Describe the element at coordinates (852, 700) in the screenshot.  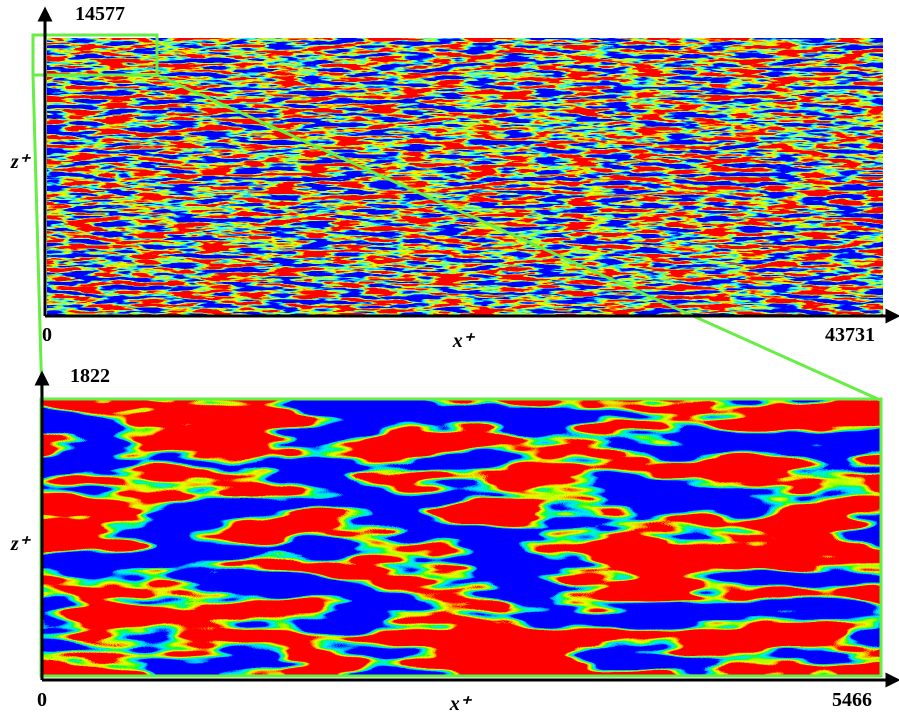
I see `x-tick-label: 5466` at that location.